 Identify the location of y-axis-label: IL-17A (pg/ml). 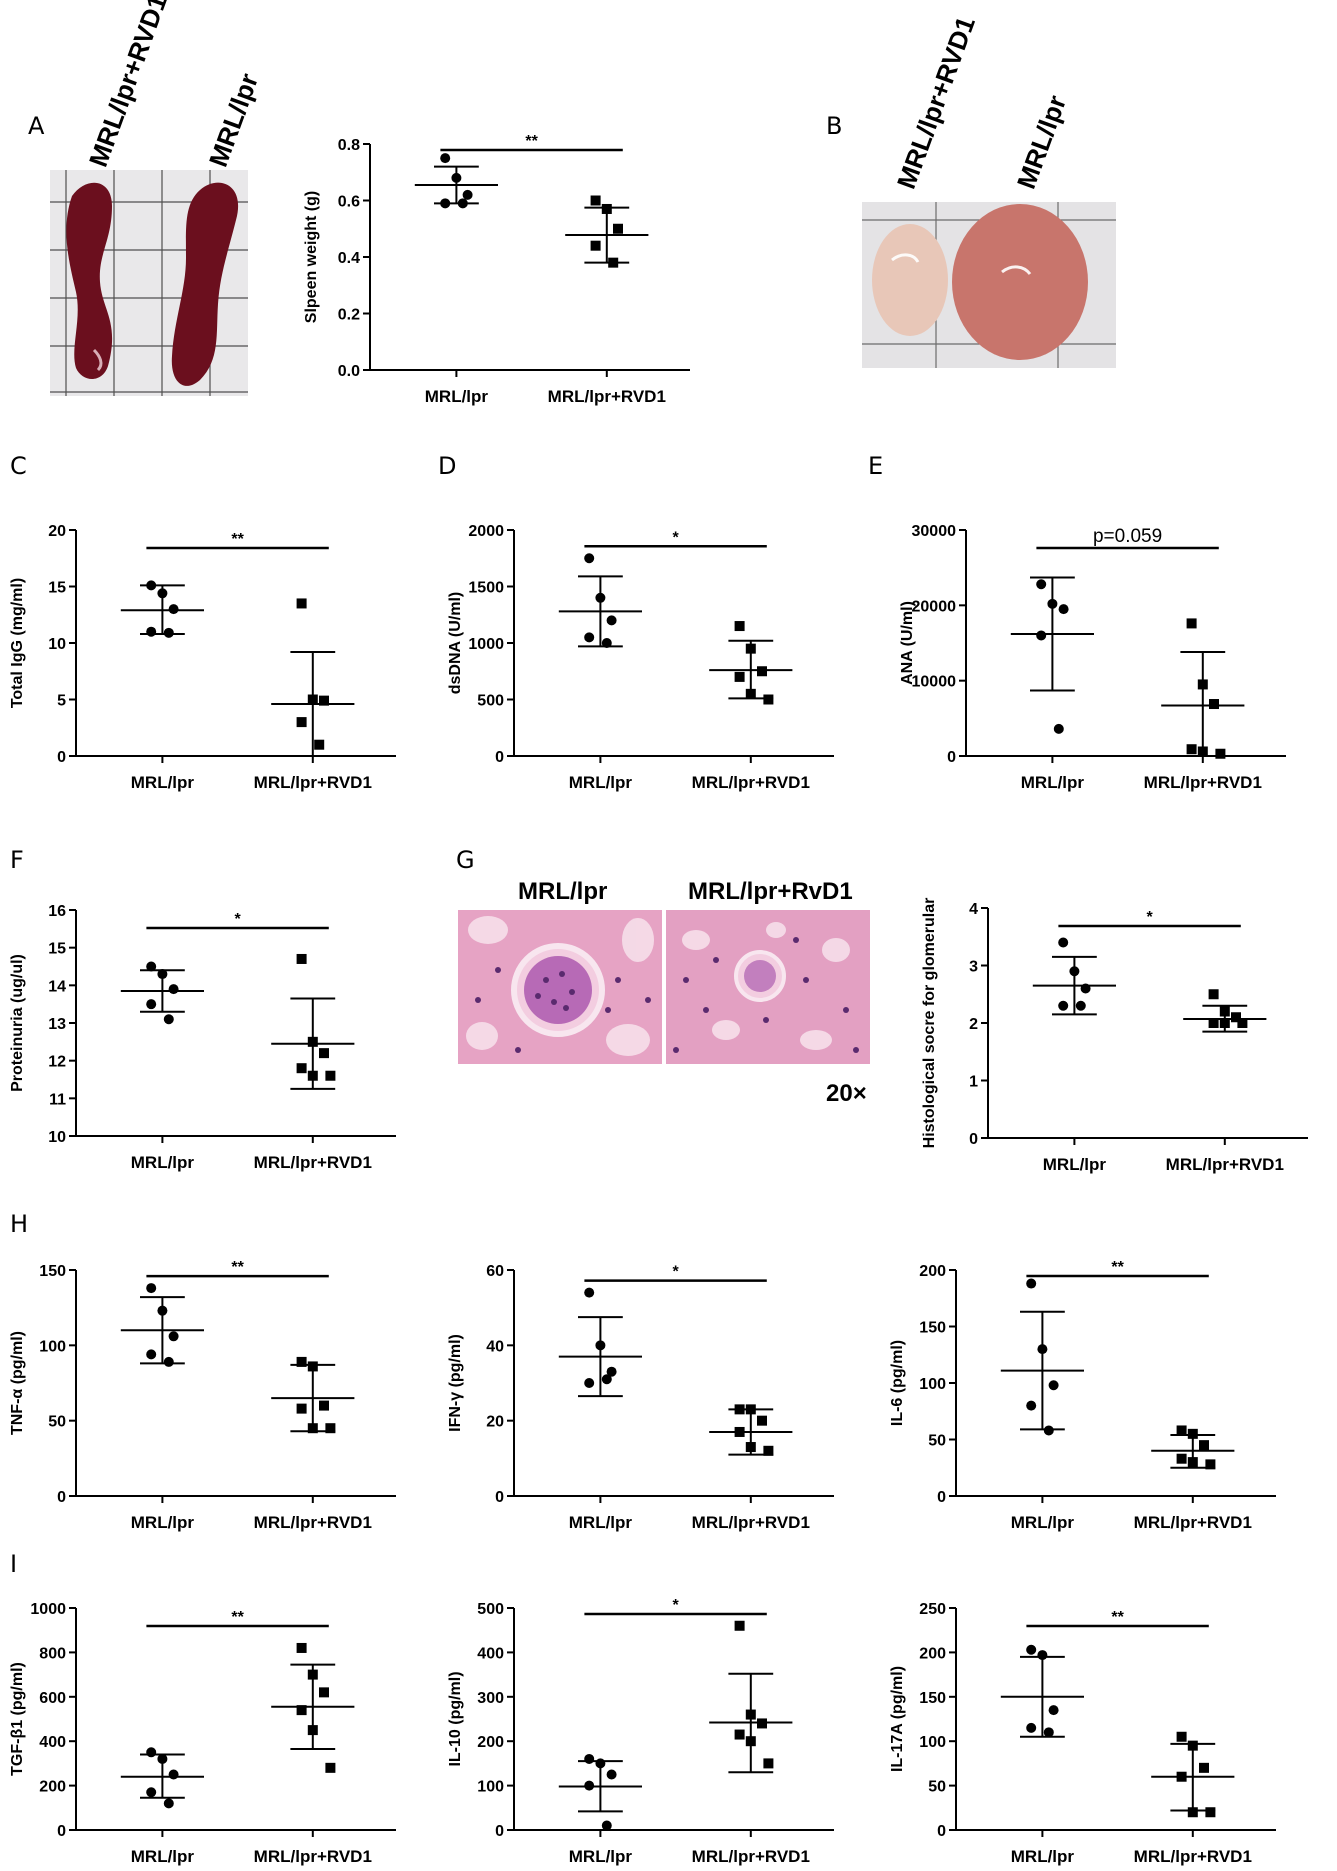
(897, 1719).